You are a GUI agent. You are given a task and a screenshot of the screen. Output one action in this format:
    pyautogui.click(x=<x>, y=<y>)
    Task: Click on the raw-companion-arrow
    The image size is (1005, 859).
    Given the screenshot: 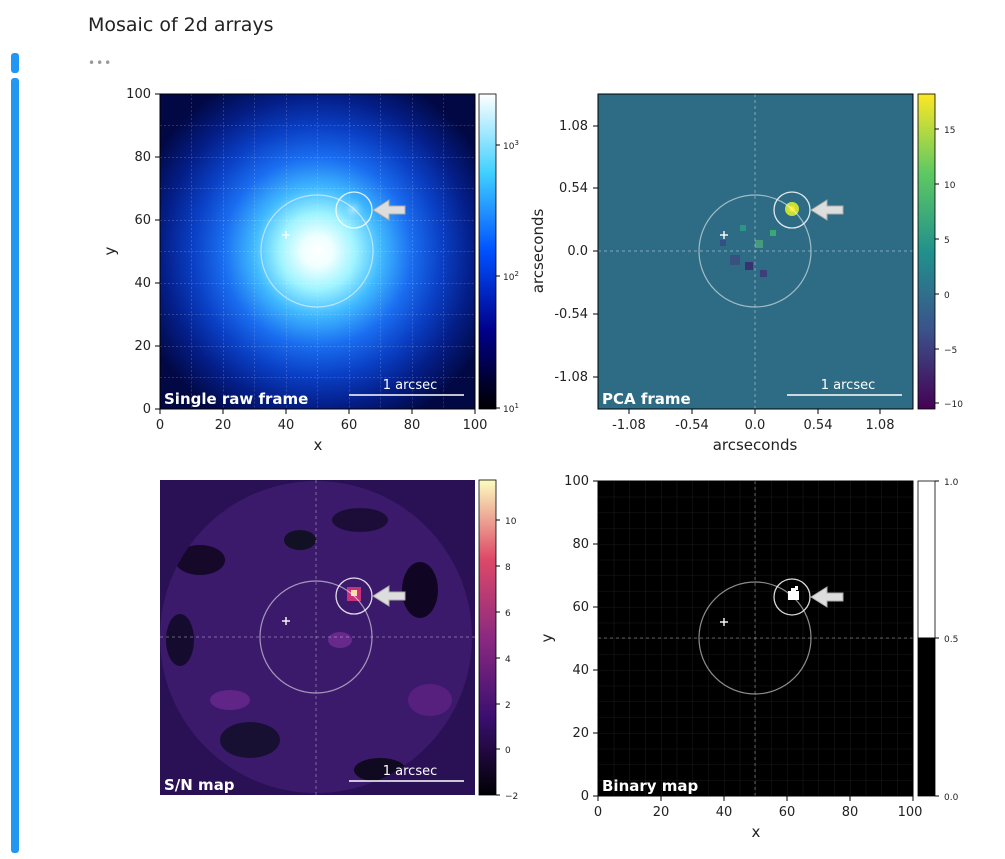 What is the action you would take?
    pyautogui.click(x=389, y=210)
    